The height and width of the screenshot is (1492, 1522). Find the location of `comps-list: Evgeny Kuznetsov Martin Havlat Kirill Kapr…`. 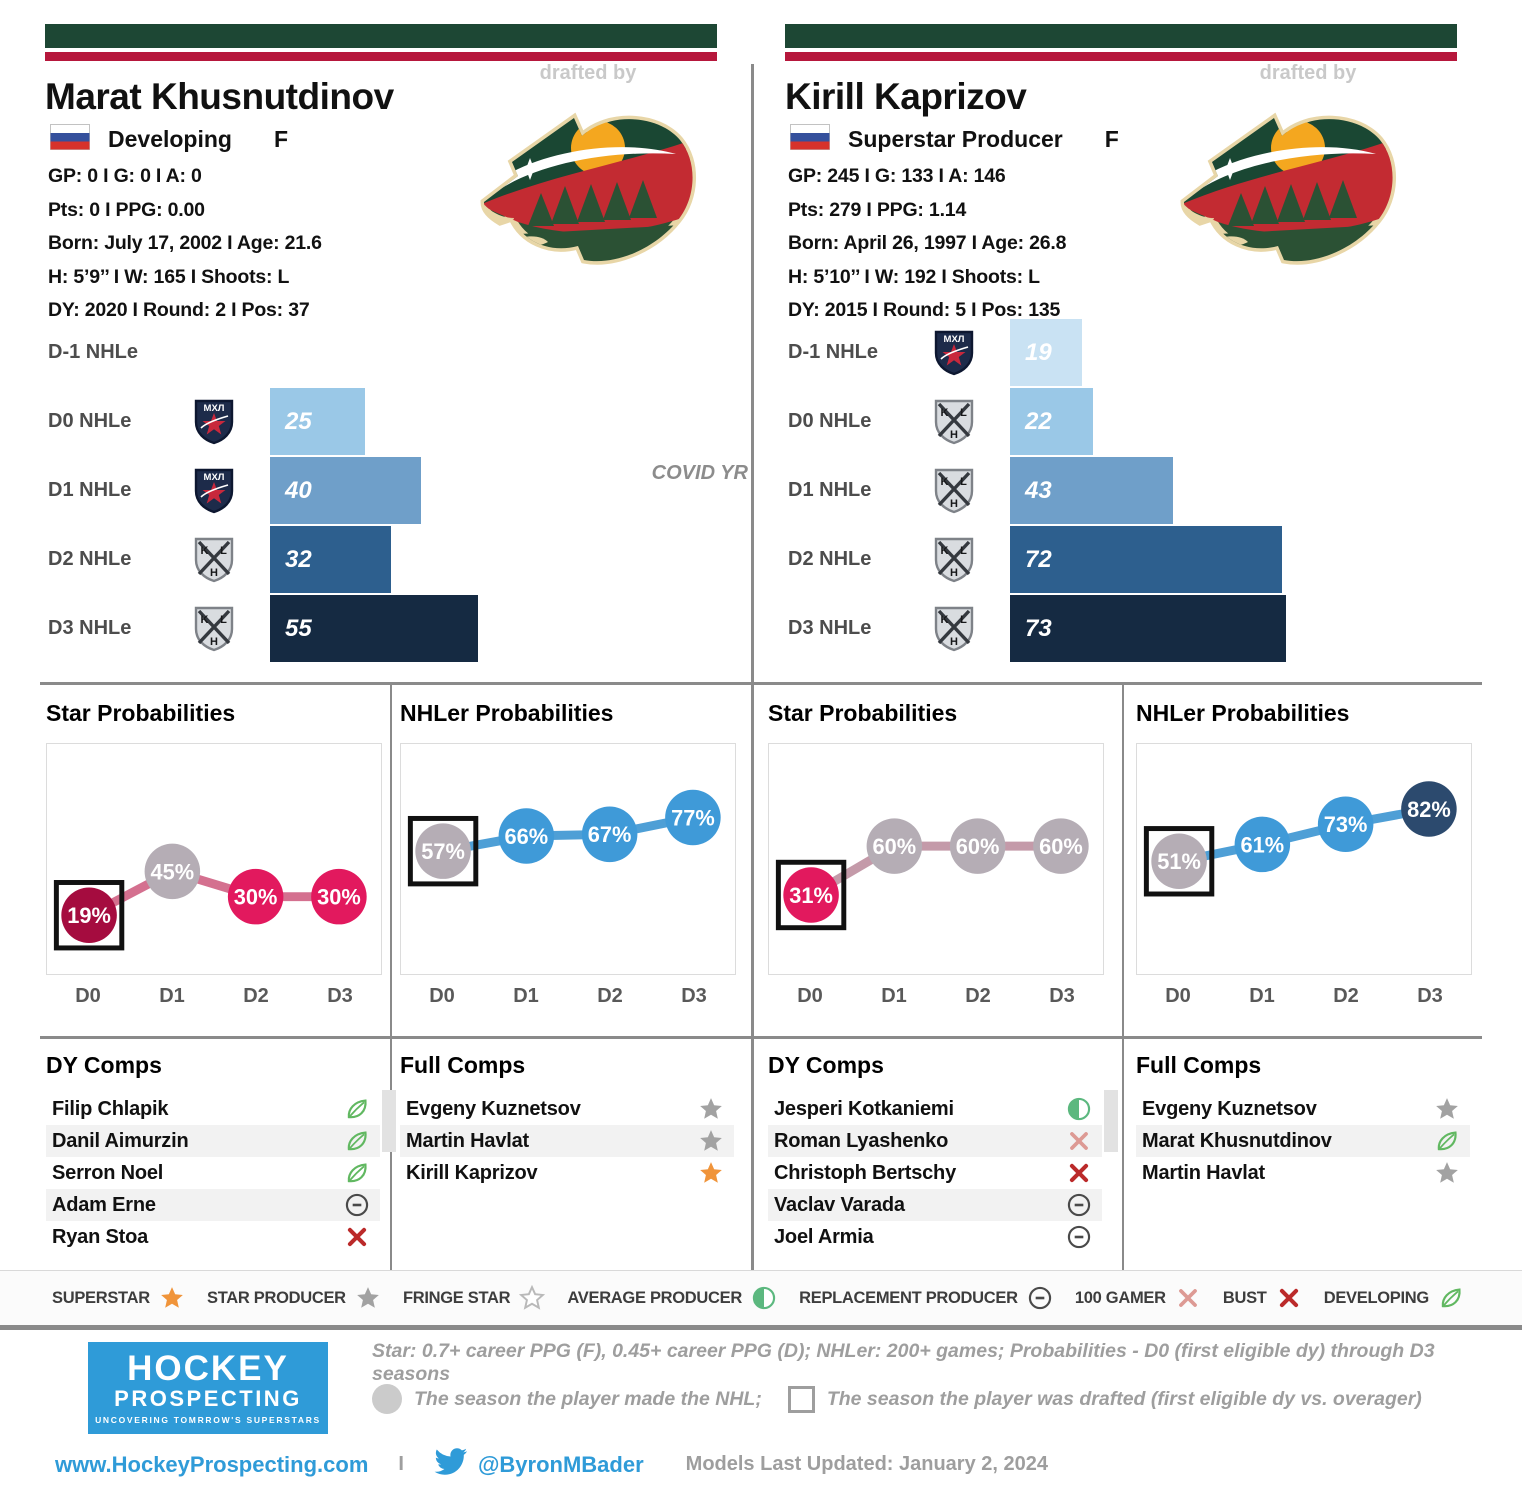

comps-list: Evgeny Kuznetsov Martin Havlat Kirill Kapr… is located at coordinates (567, 1141).